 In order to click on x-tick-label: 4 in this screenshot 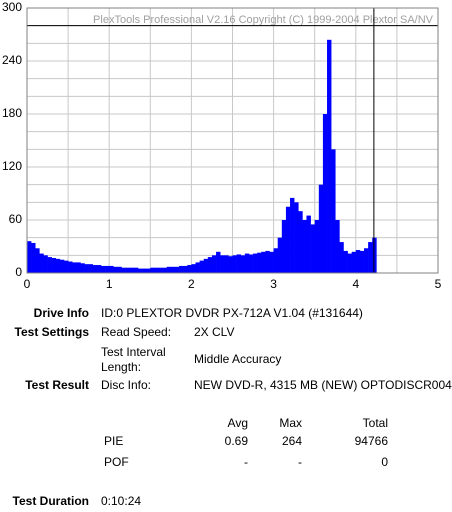, I will do `click(355, 284)`.